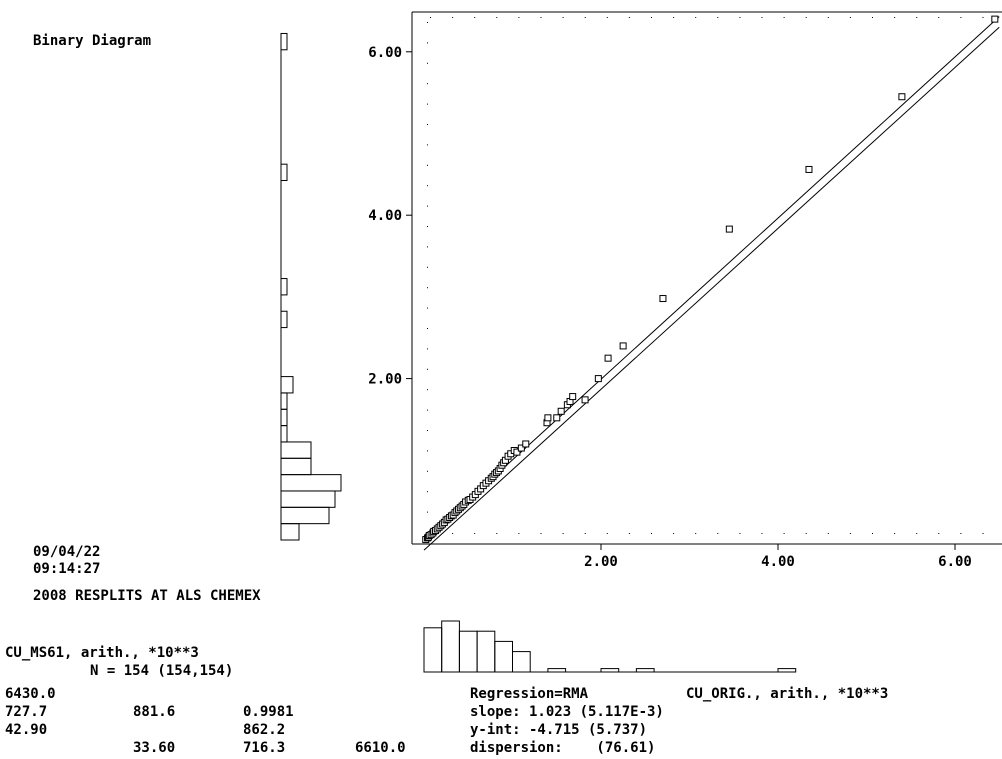 The width and height of the screenshot is (1002, 759). What do you see at coordinates (787, 694) in the screenshot?
I see `x-variable-label: CU_ORIG., arith., *10**3` at bounding box center [787, 694].